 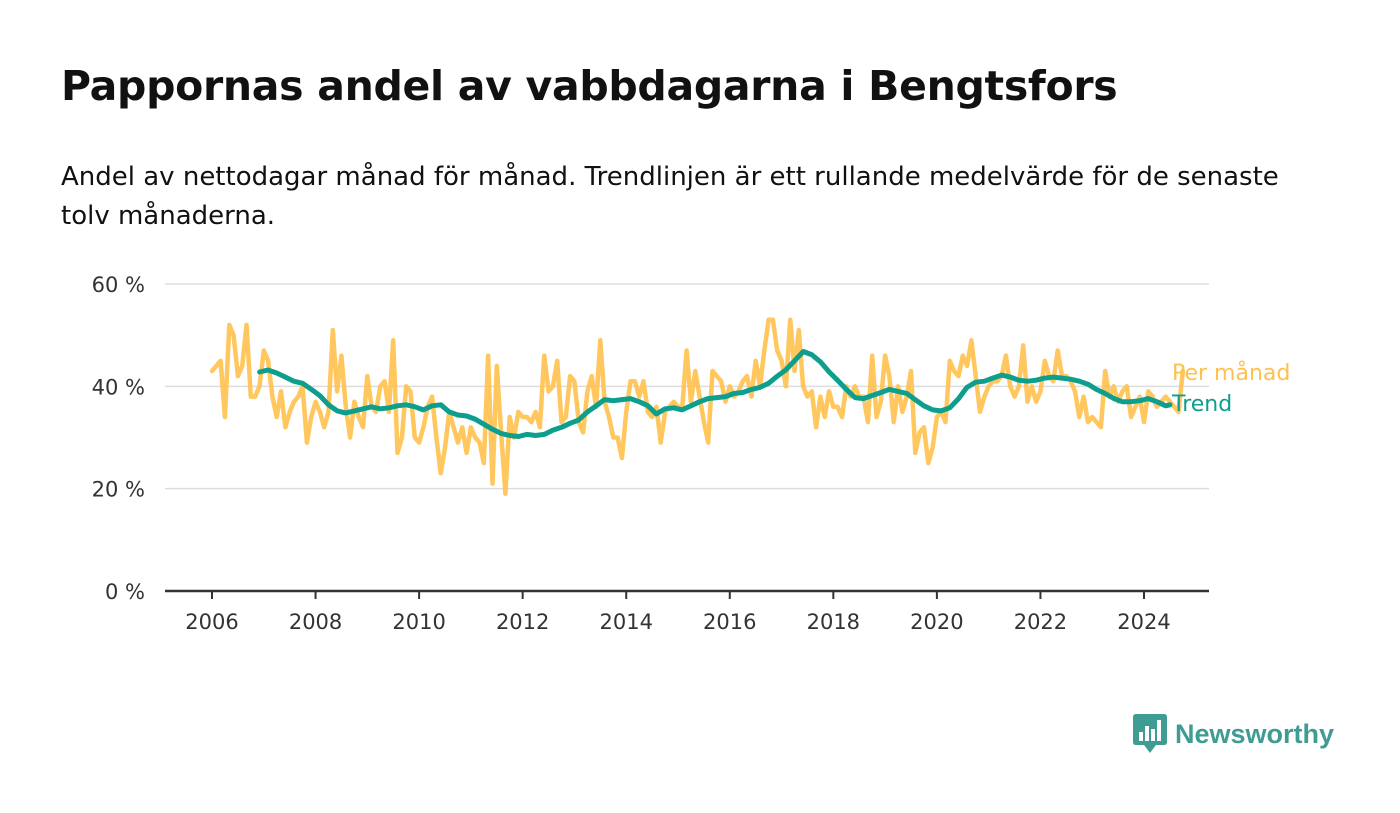 I want to click on x-tick-label: 2024, so click(x=1143, y=622).